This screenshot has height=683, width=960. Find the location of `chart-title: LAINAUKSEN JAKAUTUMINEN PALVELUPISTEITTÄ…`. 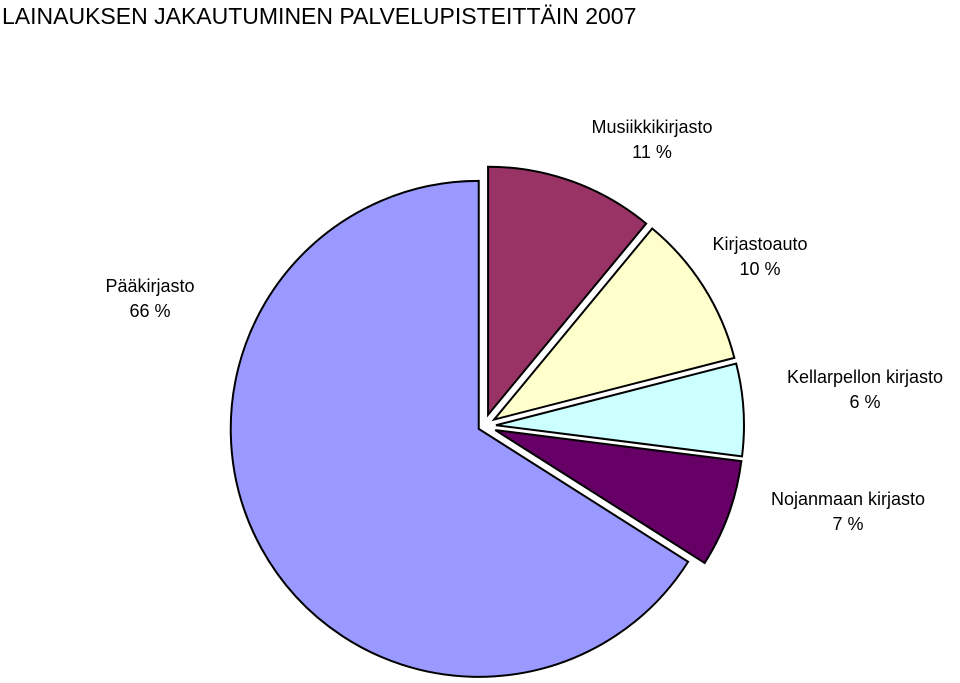

chart-title: LAINAUKSEN JAKAUTUMINEN PALVELUPISTEITTÄ… is located at coordinates (319, 16).